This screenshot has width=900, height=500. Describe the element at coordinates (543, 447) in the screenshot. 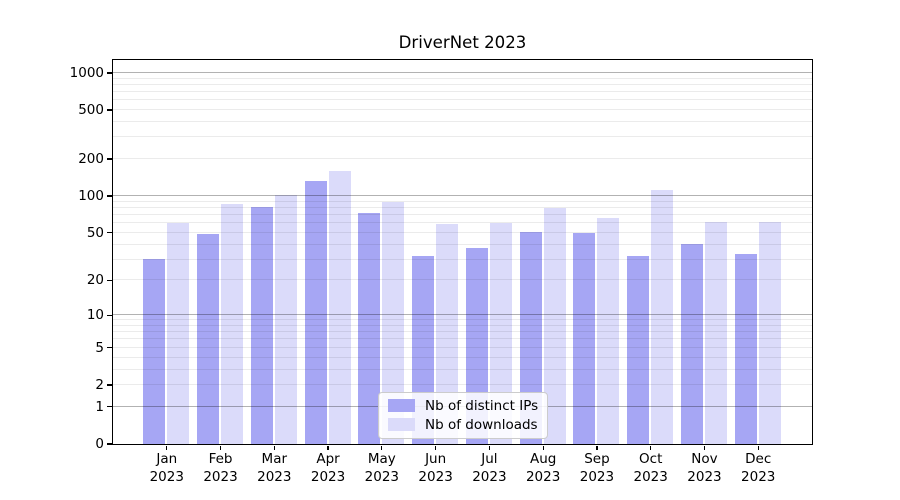

I see `x-tick-aug` at that location.